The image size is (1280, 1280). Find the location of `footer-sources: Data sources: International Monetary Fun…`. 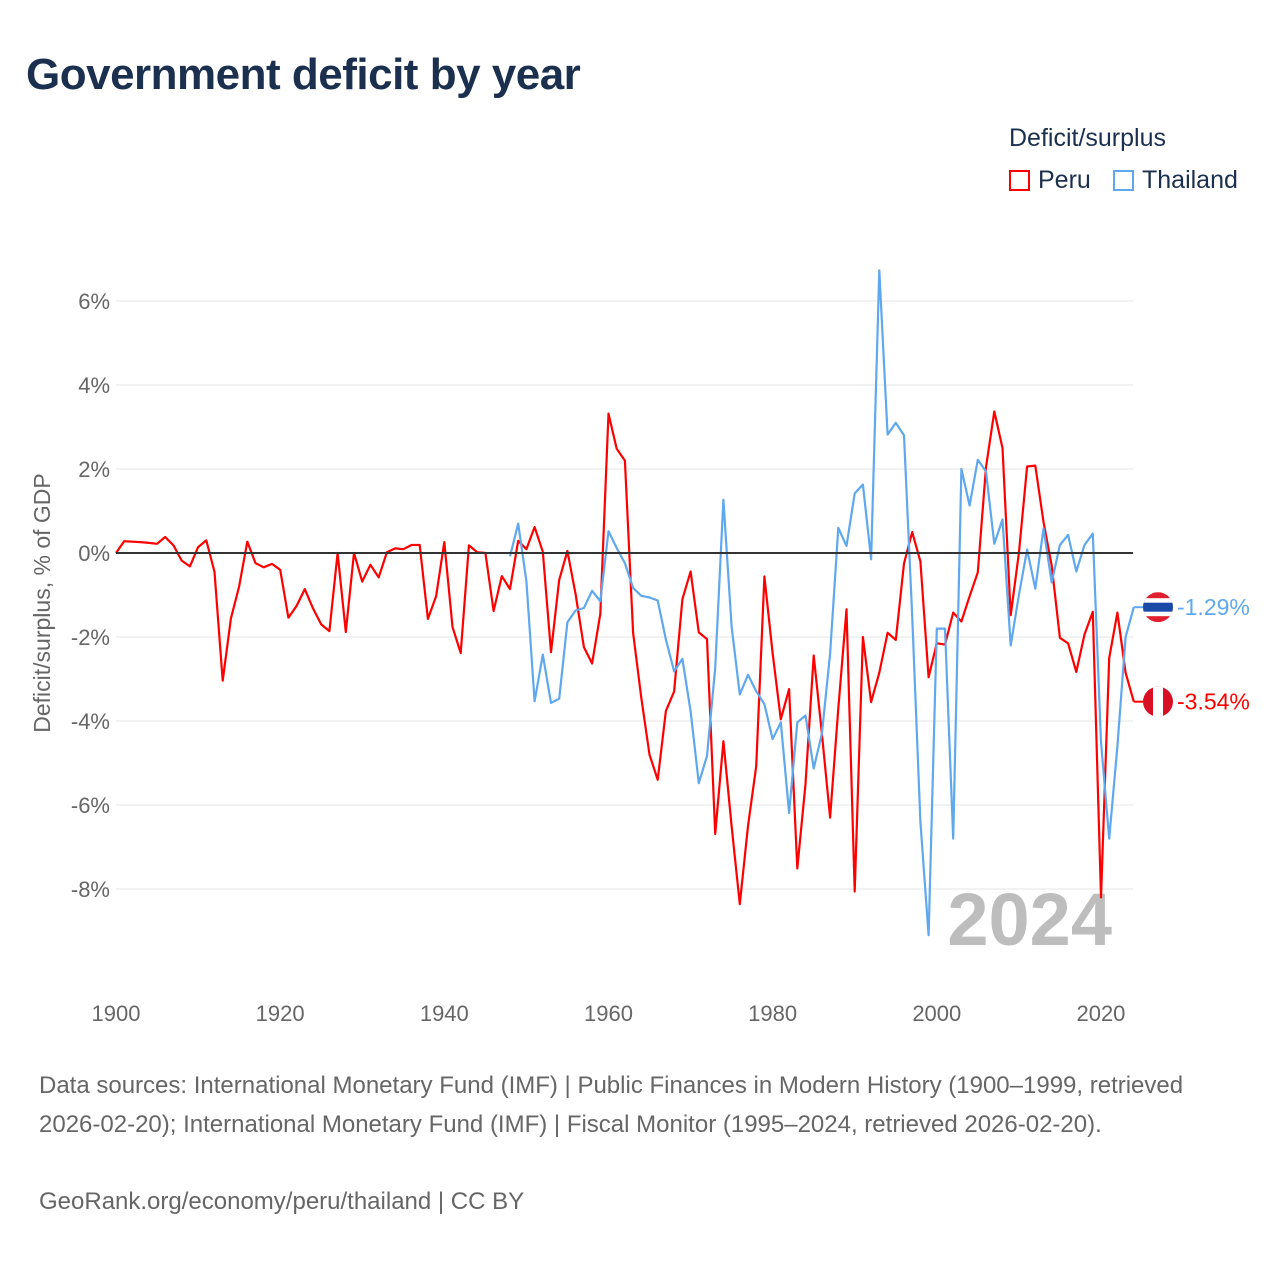

footer-sources: Data sources: International Monetary Fun… is located at coordinates (611, 1105).